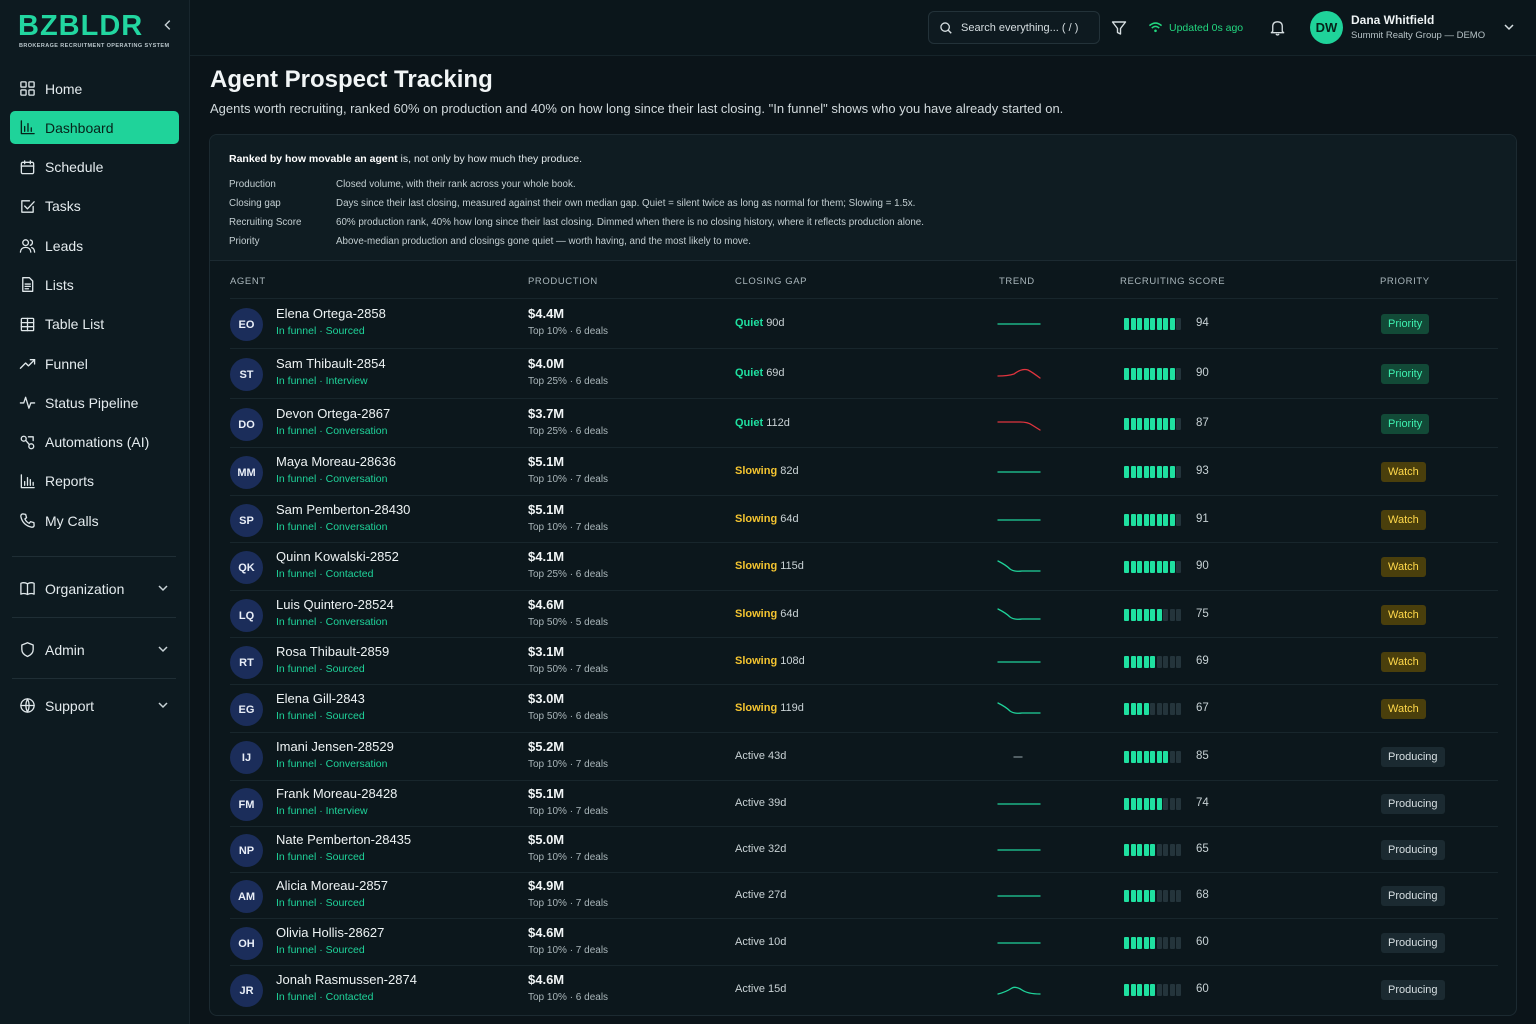  Describe the element at coordinates (332, 885) in the screenshot. I see `agent-name: Alicia Moreau-2857` at that location.